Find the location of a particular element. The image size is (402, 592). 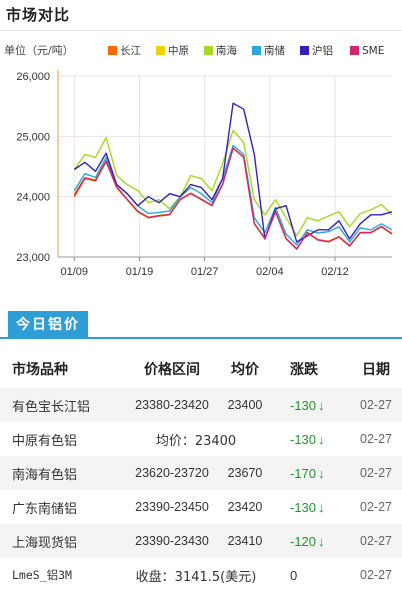

average-price: 23410 is located at coordinates (245, 541).